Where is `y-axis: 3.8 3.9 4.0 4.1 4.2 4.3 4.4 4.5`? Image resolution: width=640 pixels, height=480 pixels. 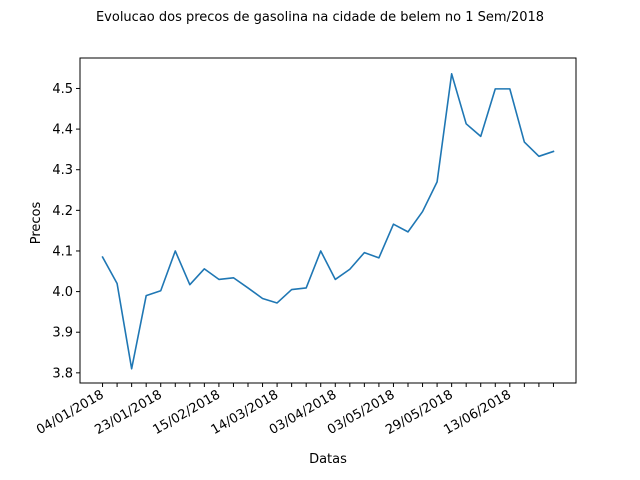
y-axis: 3.8 3.9 4.0 4.1 4.2 4.3 4.4 4.5 is located at coordinates (66, 231).